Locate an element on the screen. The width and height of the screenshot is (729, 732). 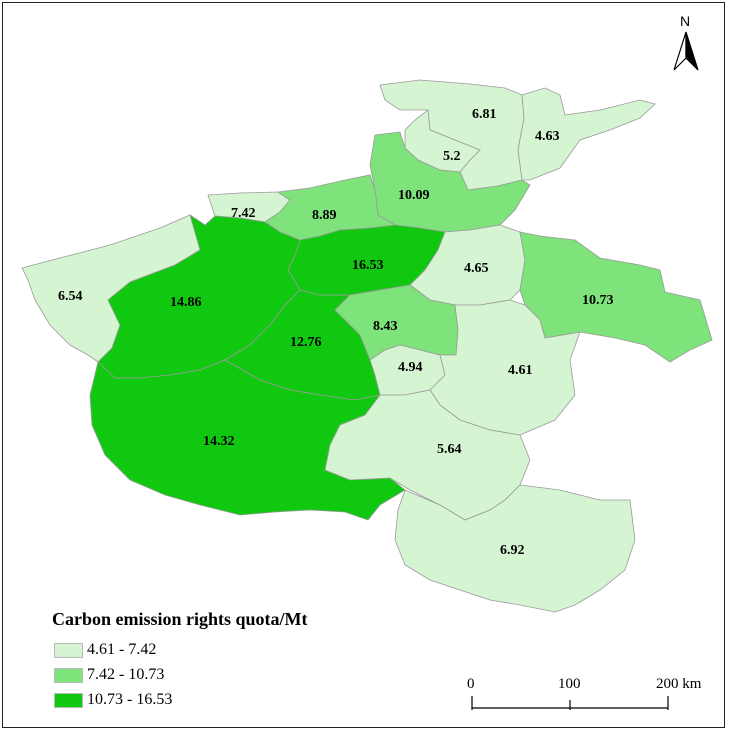
value-label: 6.81 is located at coordinates (484, 114).